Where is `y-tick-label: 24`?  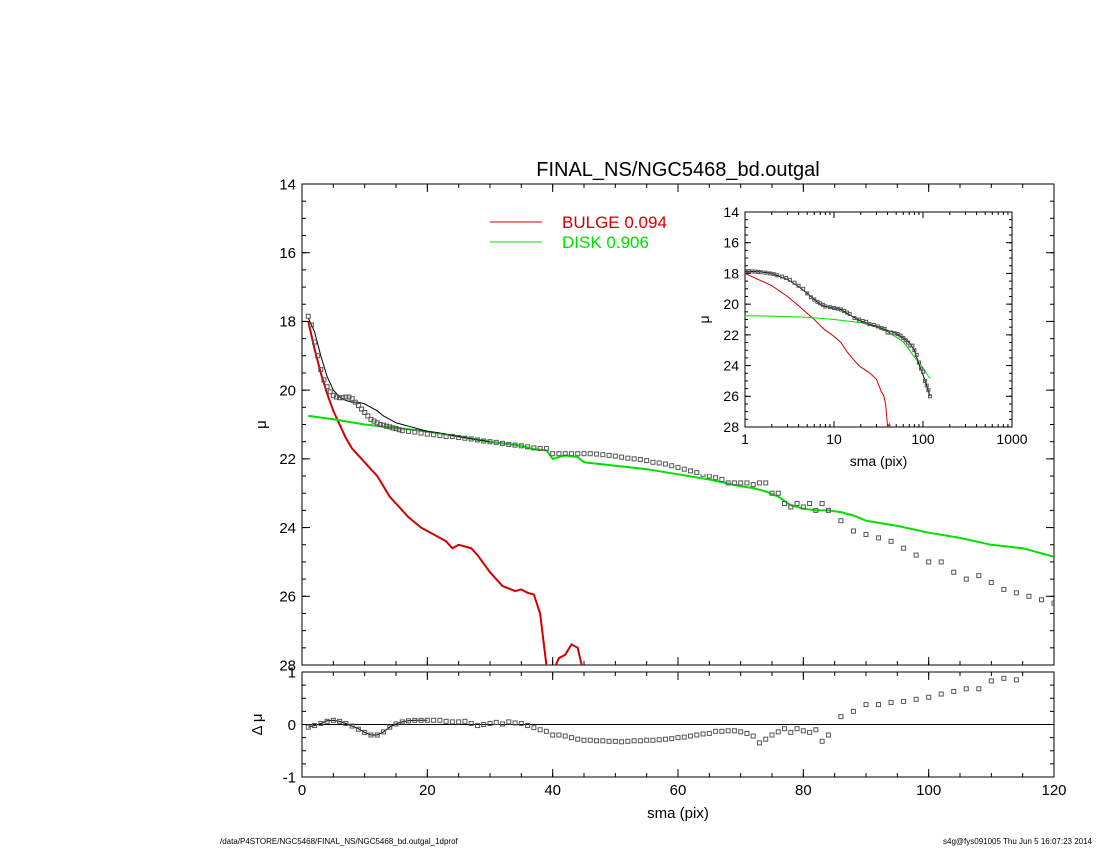 y-tick-label: 24 is located at coordinates (731, 365).